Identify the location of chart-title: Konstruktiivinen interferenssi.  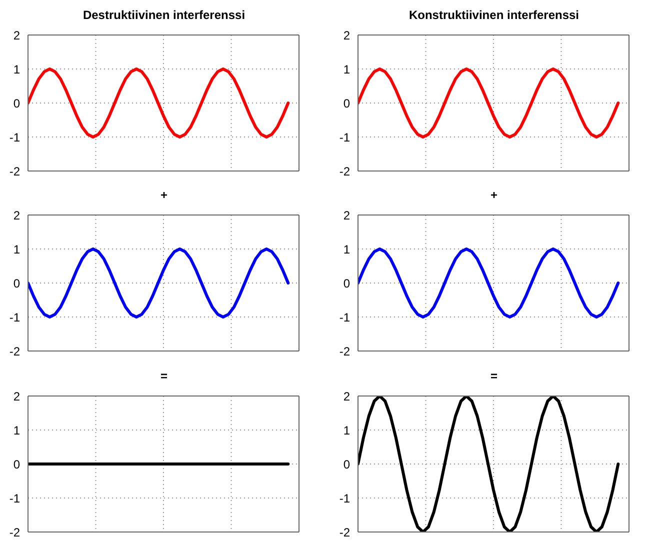
(494, 15).